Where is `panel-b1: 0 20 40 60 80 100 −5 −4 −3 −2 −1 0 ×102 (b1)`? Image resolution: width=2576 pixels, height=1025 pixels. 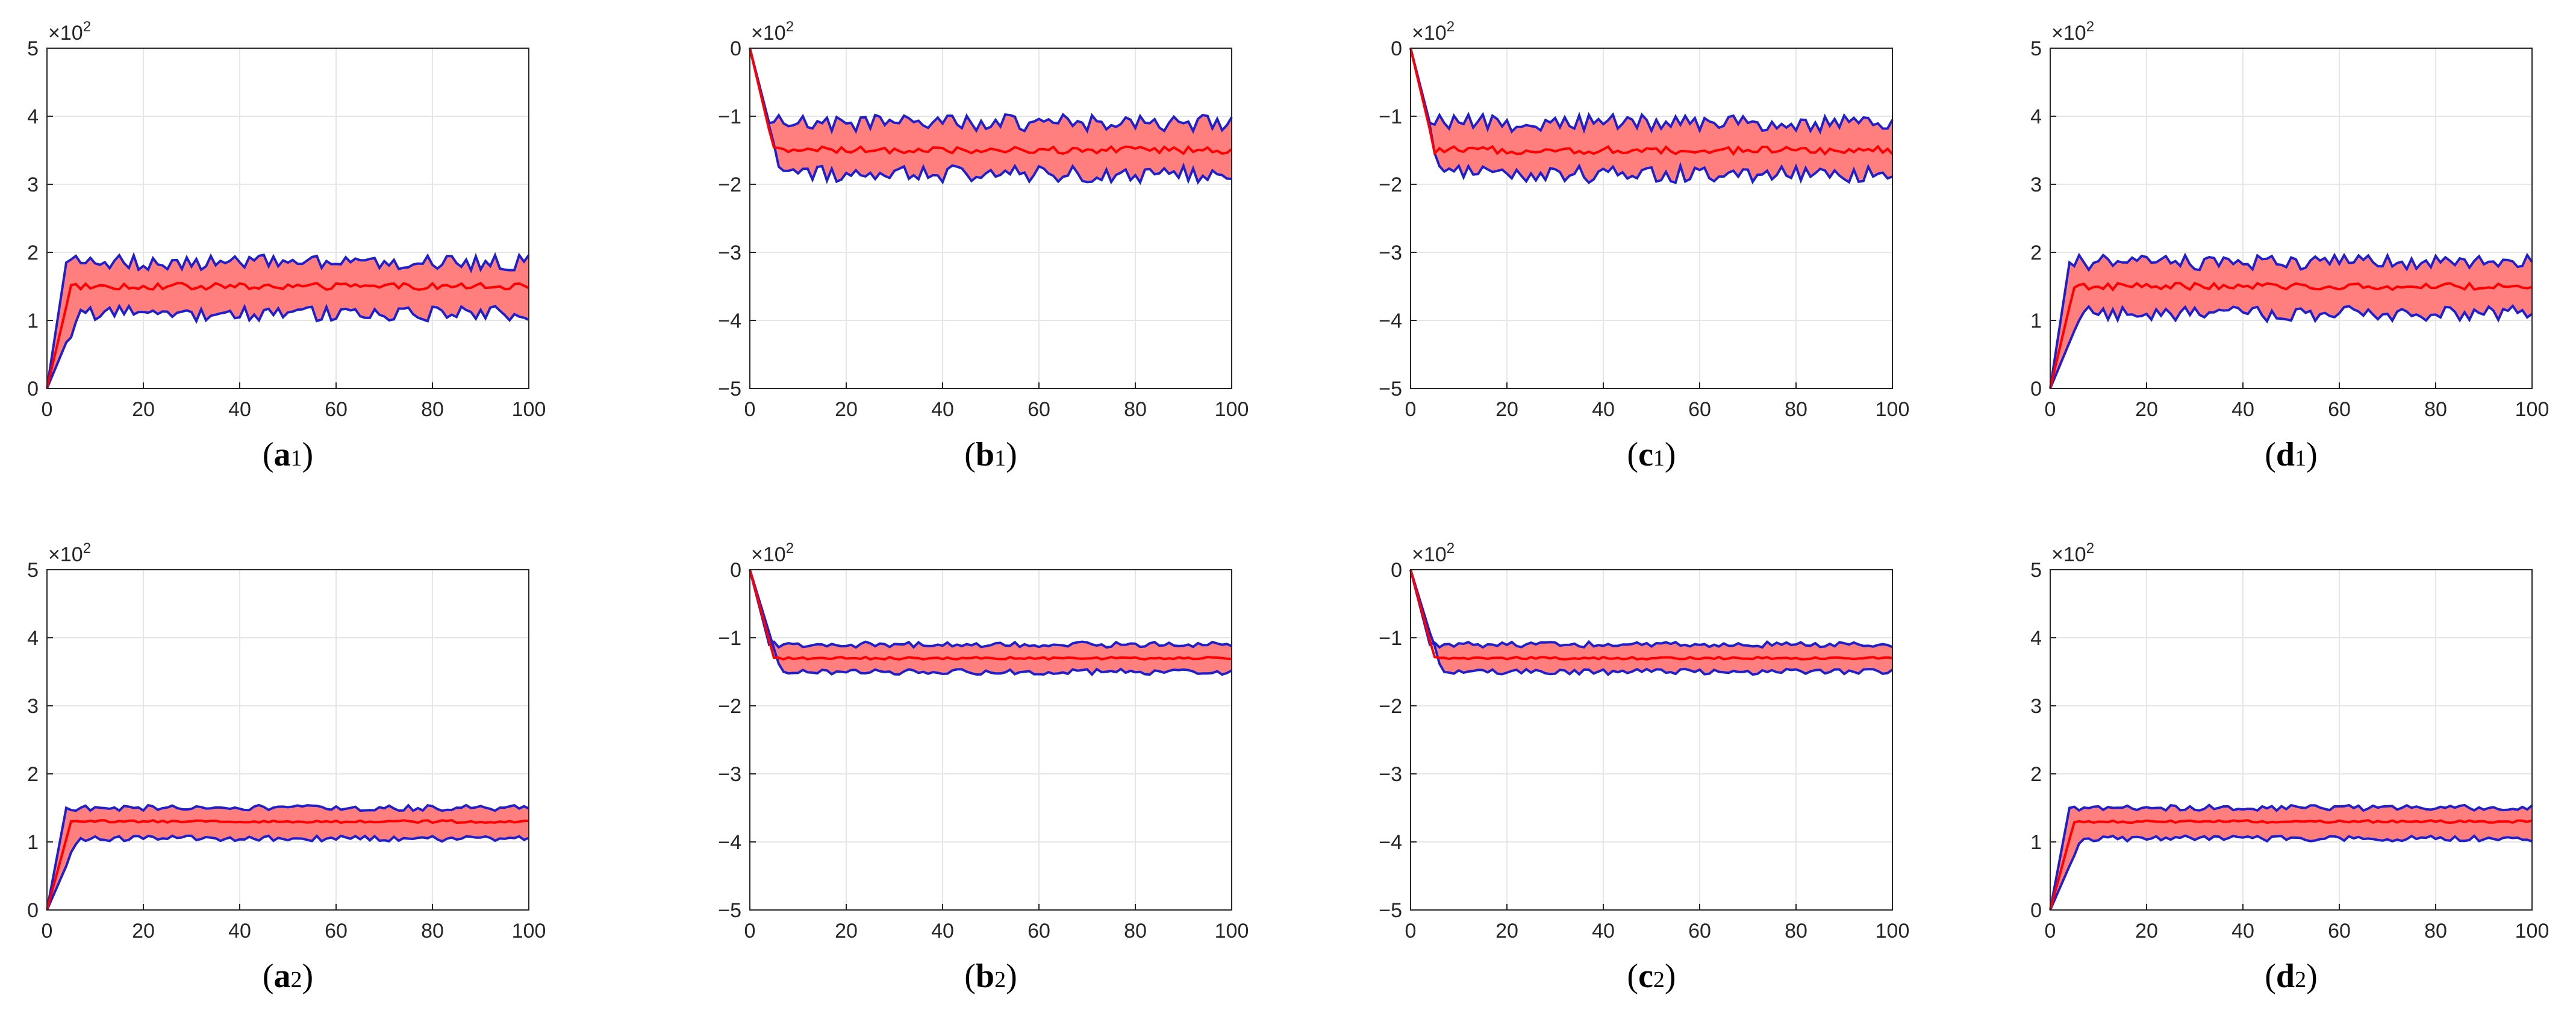
panel-b1: 0 20 40 60 80 100 −5 −4 −3 −2 −1 0 ×102 (b1) is located at coordinates (983, 246).